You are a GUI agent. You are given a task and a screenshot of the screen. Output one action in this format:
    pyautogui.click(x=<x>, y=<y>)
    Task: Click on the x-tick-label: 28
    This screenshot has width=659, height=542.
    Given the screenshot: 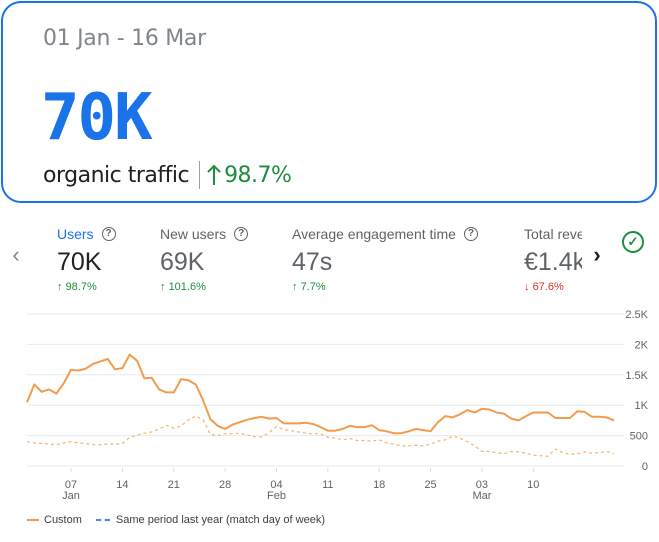 What is the action you would take?
    pyautogui.click(x=225, y=485)
    